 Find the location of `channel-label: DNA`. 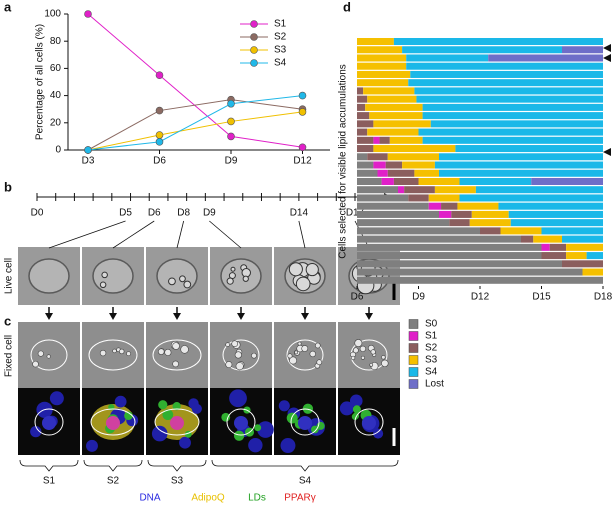

channel-label: DNA is located at coordinates (149, 498).